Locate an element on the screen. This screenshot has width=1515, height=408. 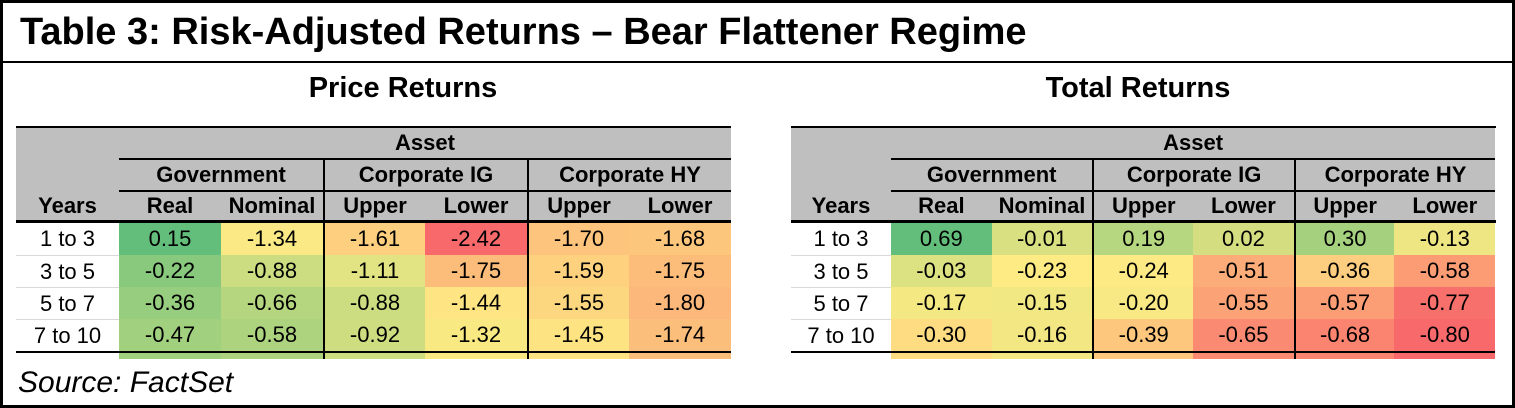
source-note: Source: FactSet is located at coordinates (126, 382).